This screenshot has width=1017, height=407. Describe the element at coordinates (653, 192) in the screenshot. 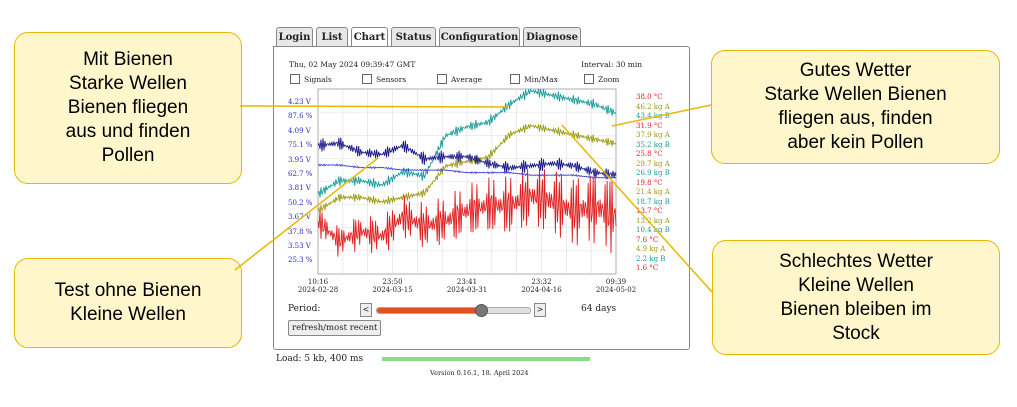

I see `right-axis-label: 21.4 kg A` at that location.